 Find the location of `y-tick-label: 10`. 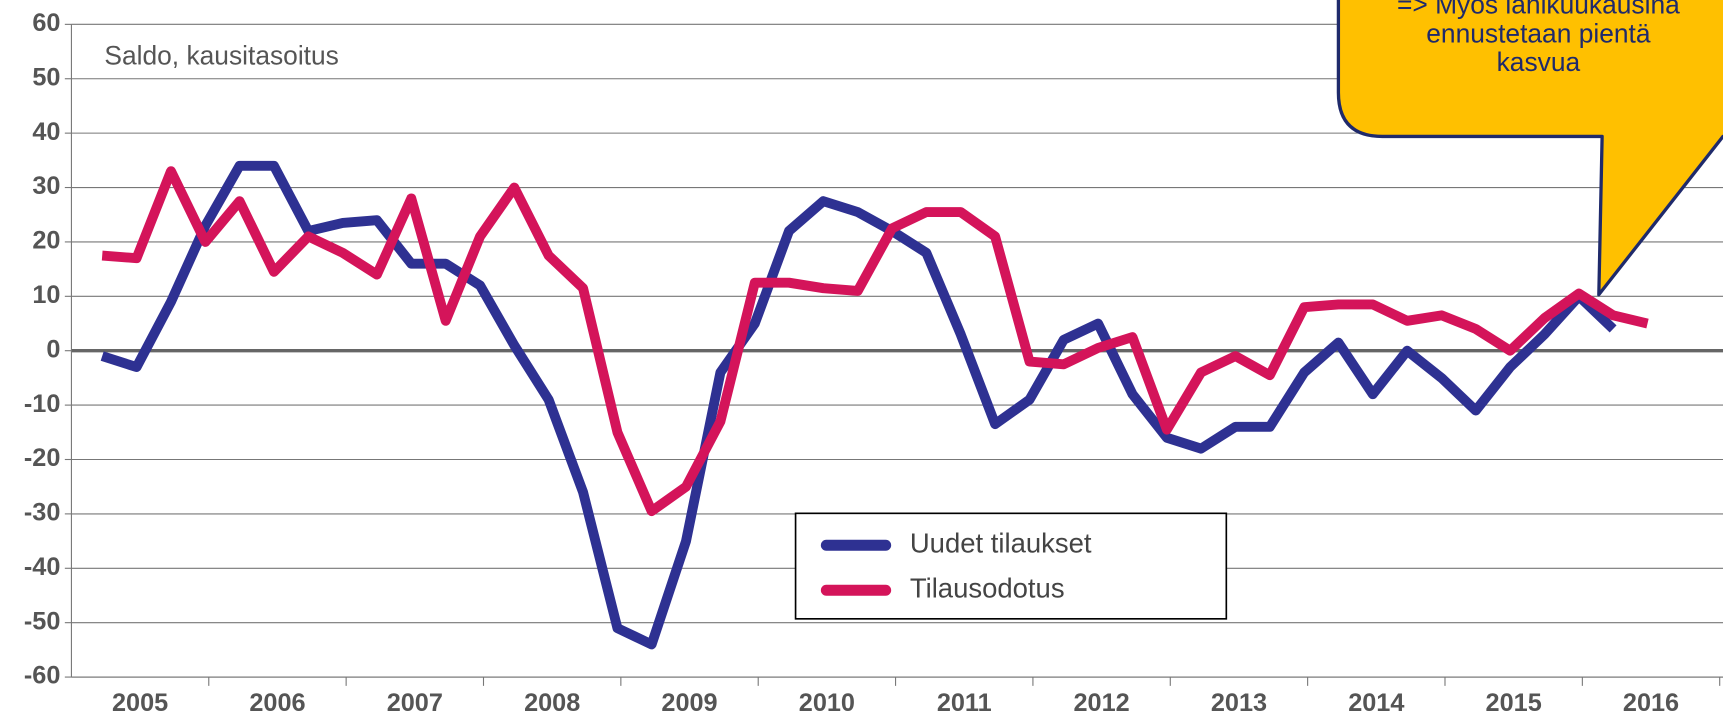

y-tick-label: 10 is located at coordinates (46, 295).